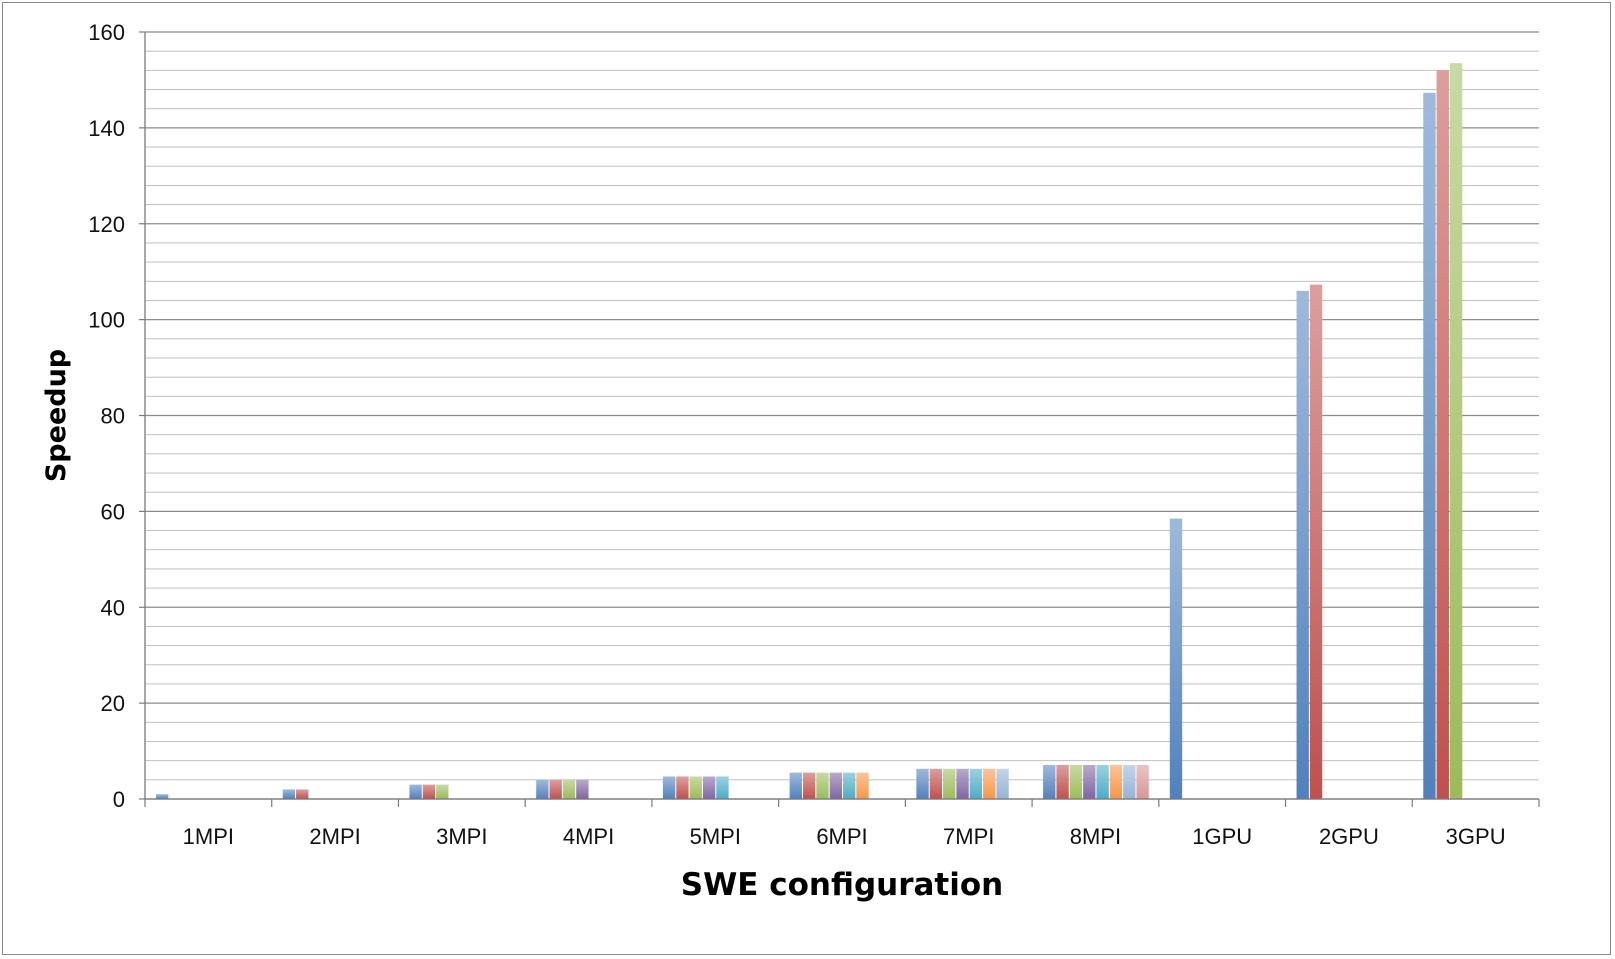  I want to click on x-tick-label: 1MPI, so click(208, 836).